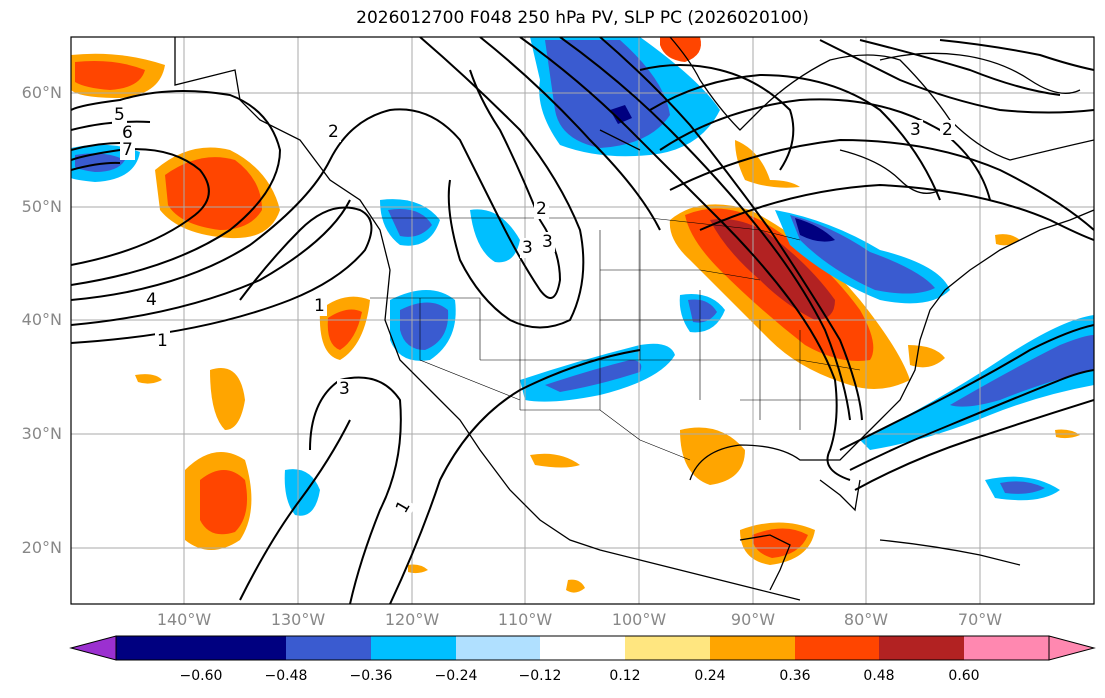 This screenshot has width=1105, height=698. I want to click on contour-label: 6, so click(127, 133).